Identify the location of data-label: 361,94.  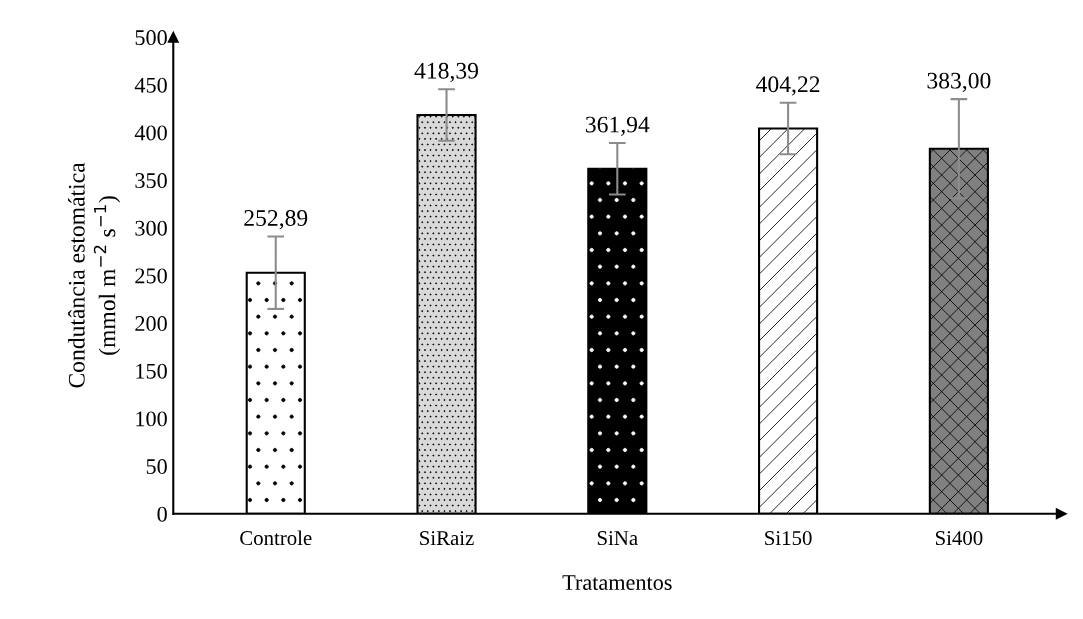
(617, 126).